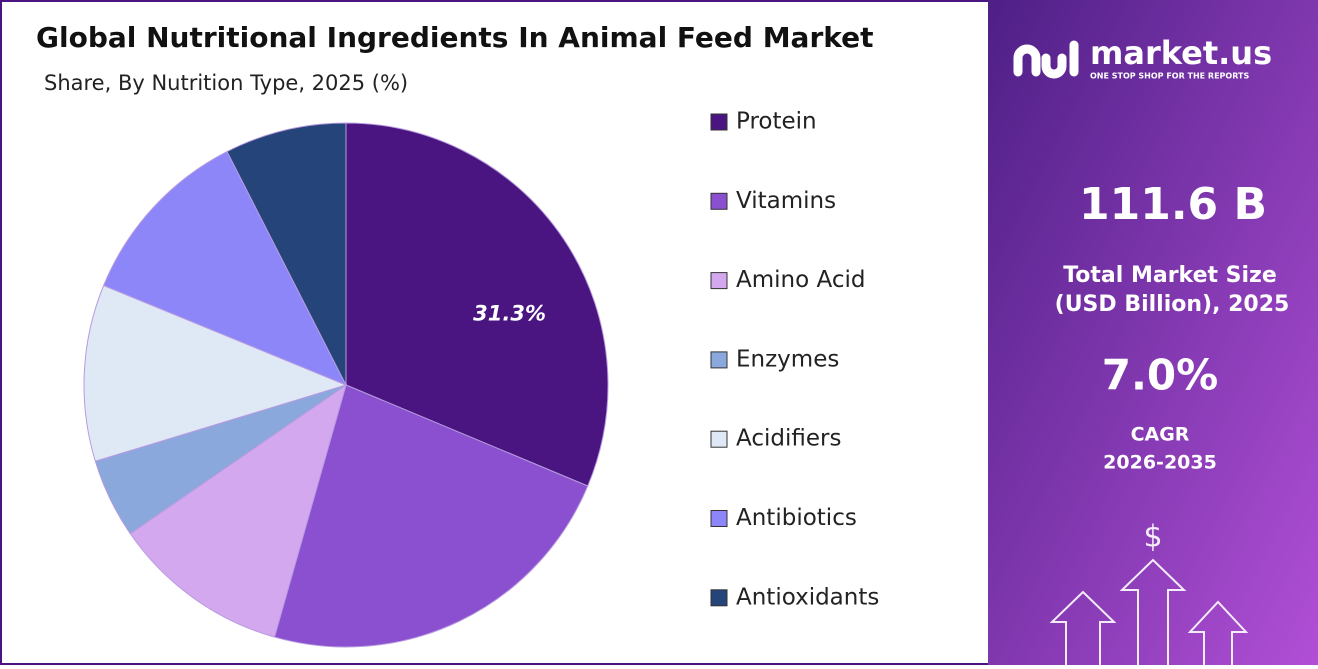 The width and height of the screenshot is (1318, 669). Describe the element at coordinates (796, 518) in the screenshot. I see `legend-label: Antibiotics` at that location.